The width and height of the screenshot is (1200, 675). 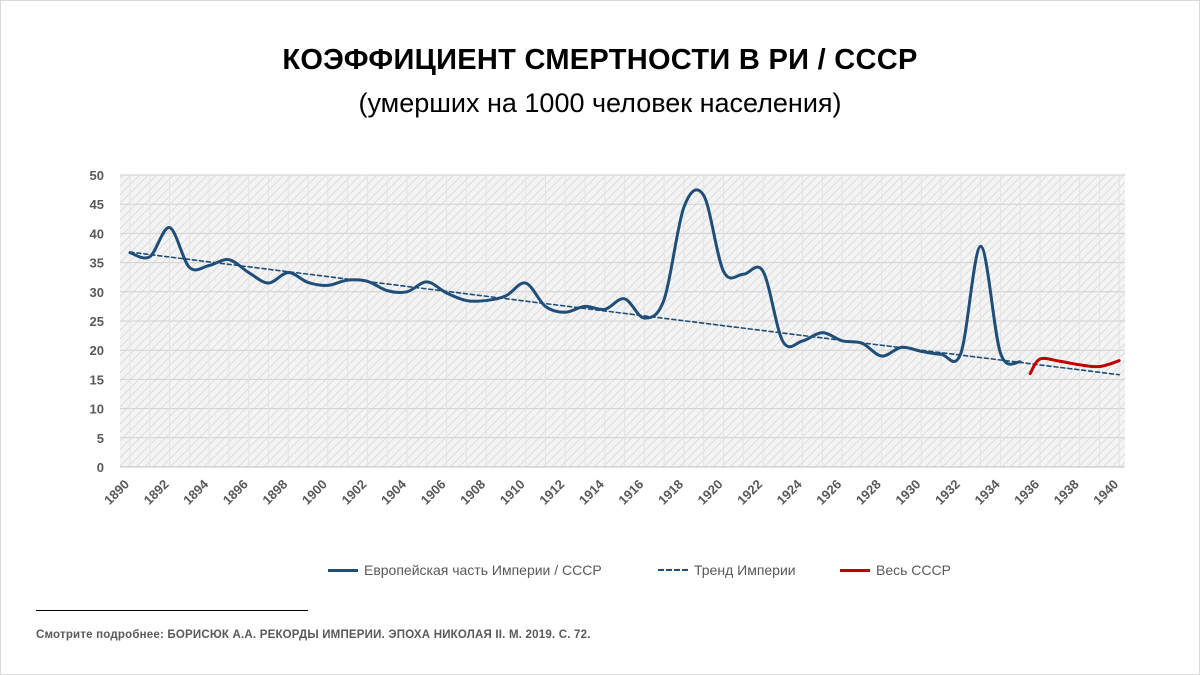 What do you see at coordinates (551, 492) in the screenshot?
I see `x-tick-label: 1912` at bounding box center [551, 492].